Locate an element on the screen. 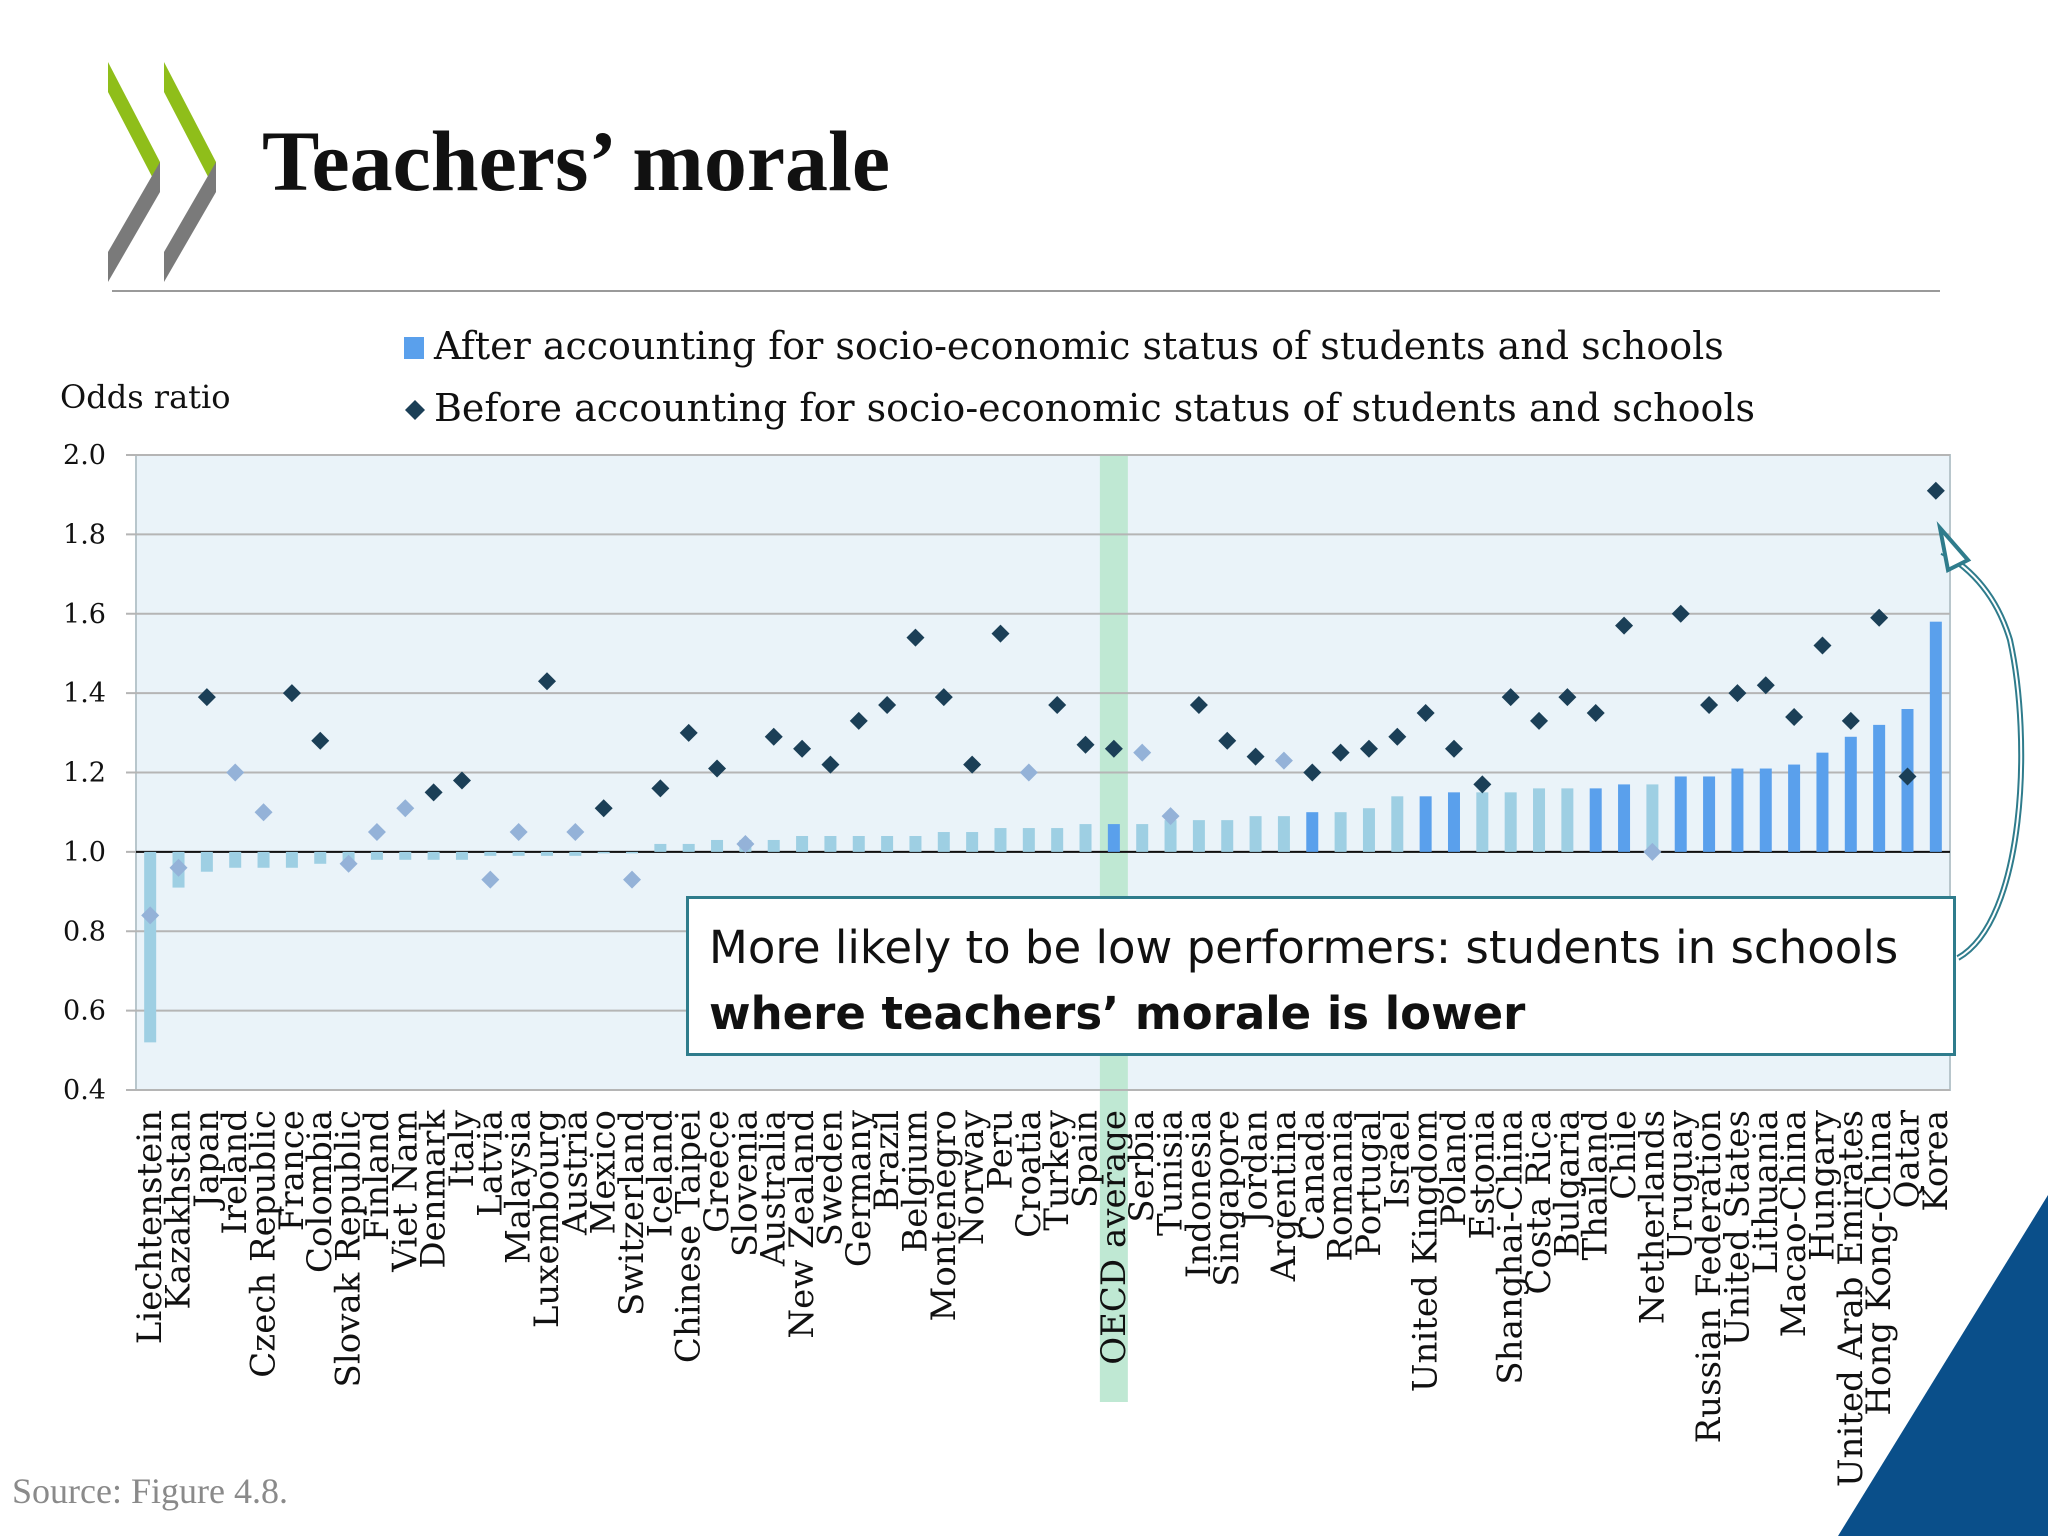 The height and width of the screenshot is (1536, 2048). y-tick-label: 0.8 is located at coordinates (84, 931).